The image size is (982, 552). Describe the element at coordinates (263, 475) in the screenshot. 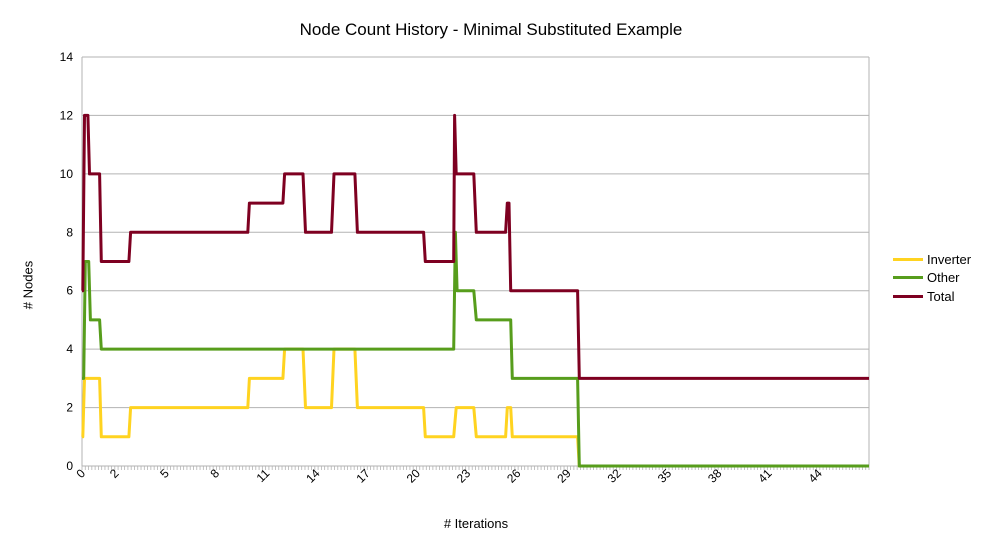

I see `x-tick-label: 11` at that location.